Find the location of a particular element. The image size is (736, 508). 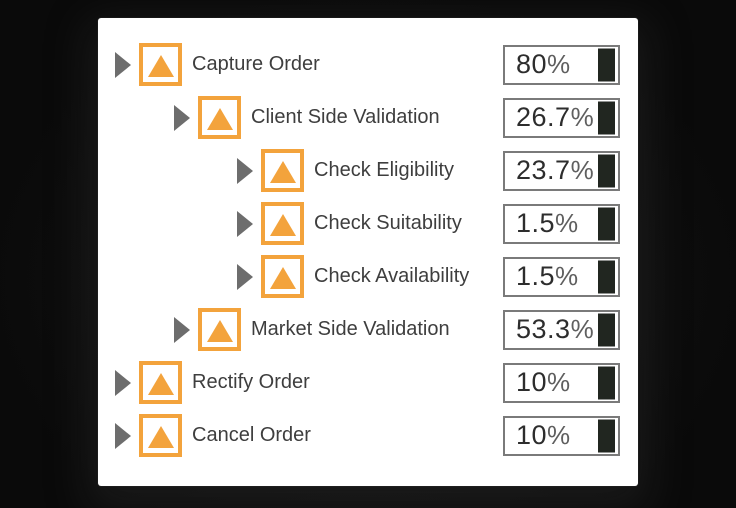

percent-box: 26.7% is located at coordinates (561, 117).